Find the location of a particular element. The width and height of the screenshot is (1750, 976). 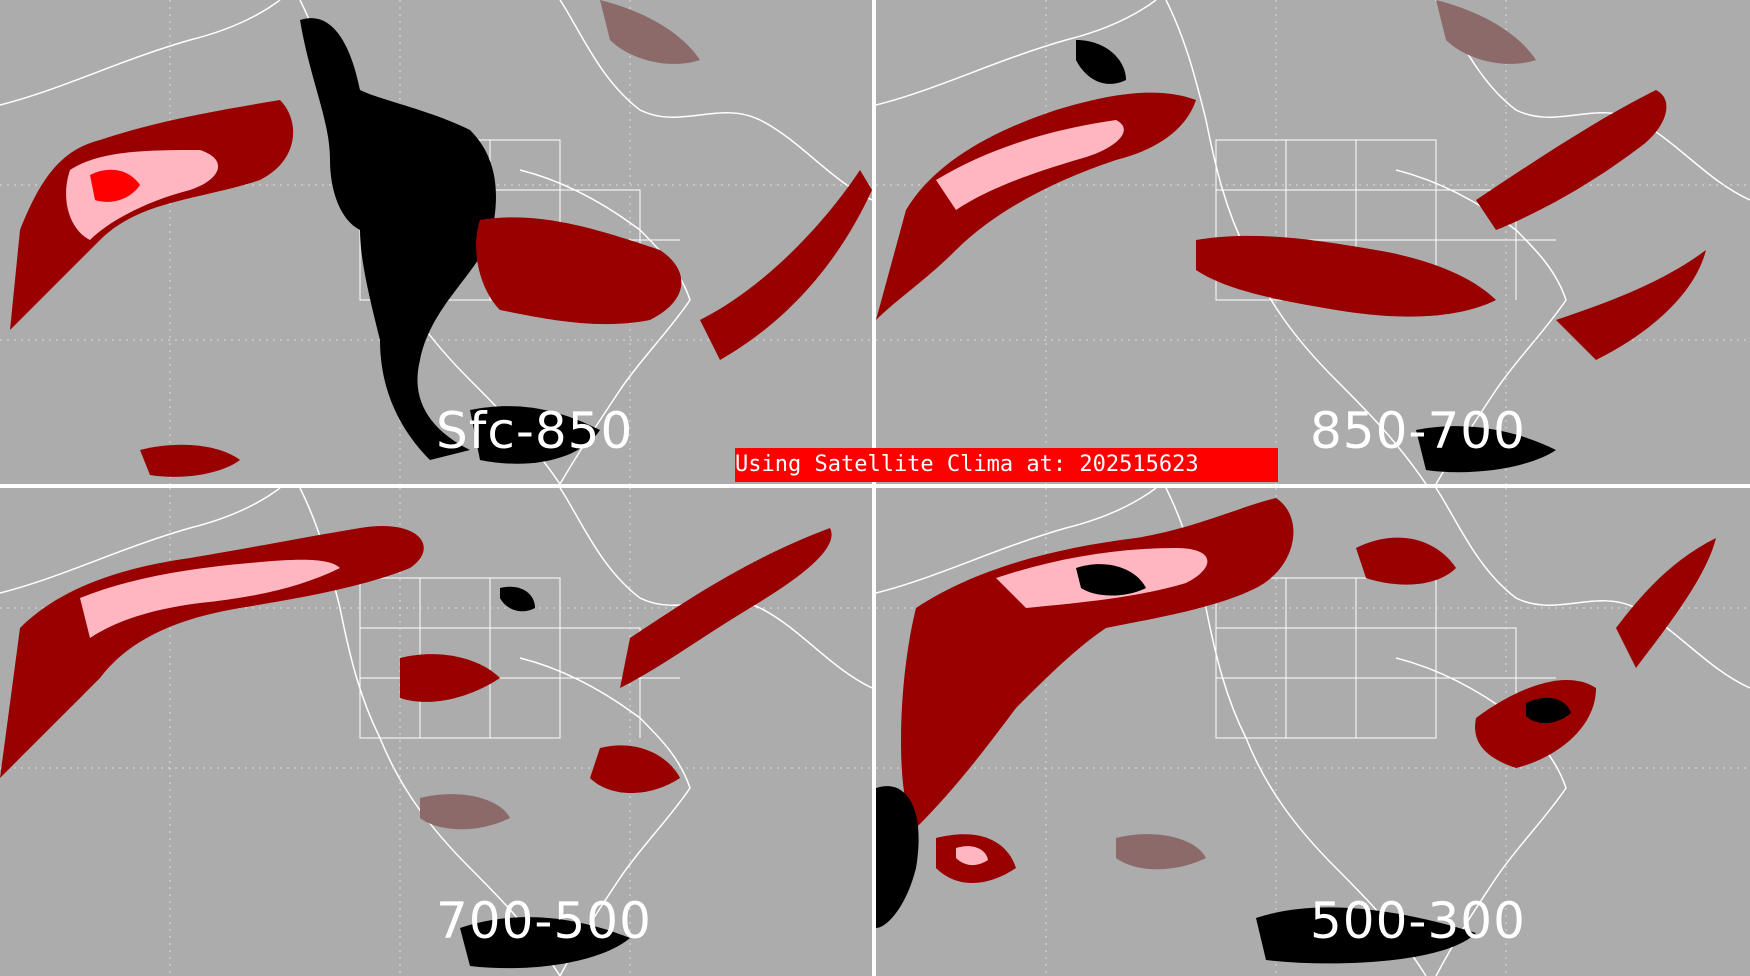

satellite-clima-banner: Using Satellite Clima at: 202515623 is located at coordinates (1006, 465).